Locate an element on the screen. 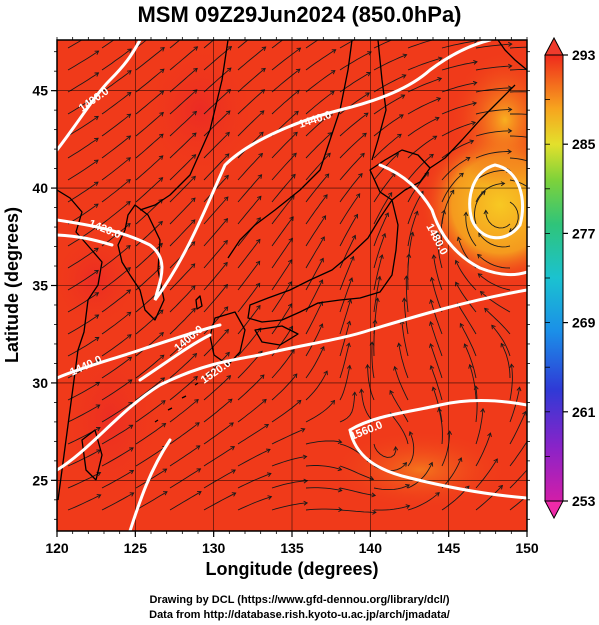 The height and width of the screenshot is (625, 599). x-tick-label: 120 is located at coordinates (57, 548).